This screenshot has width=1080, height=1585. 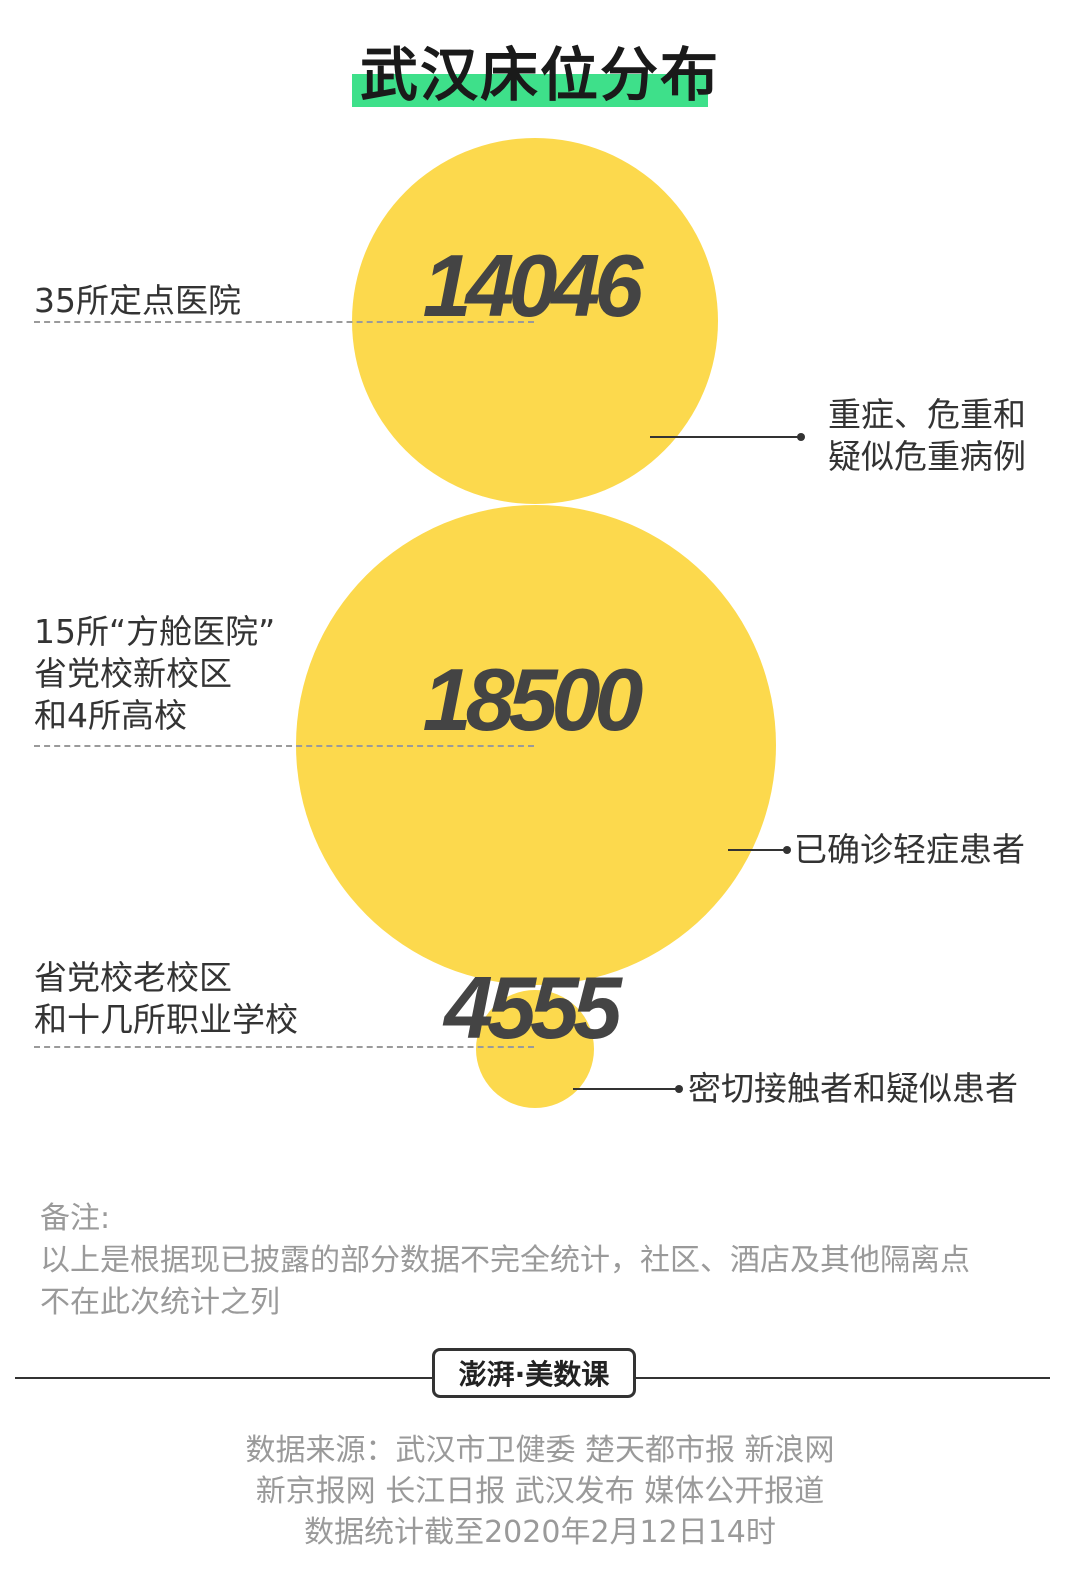 I want to click on title-area: 武汉床位分布, so click(x=540, y=60).